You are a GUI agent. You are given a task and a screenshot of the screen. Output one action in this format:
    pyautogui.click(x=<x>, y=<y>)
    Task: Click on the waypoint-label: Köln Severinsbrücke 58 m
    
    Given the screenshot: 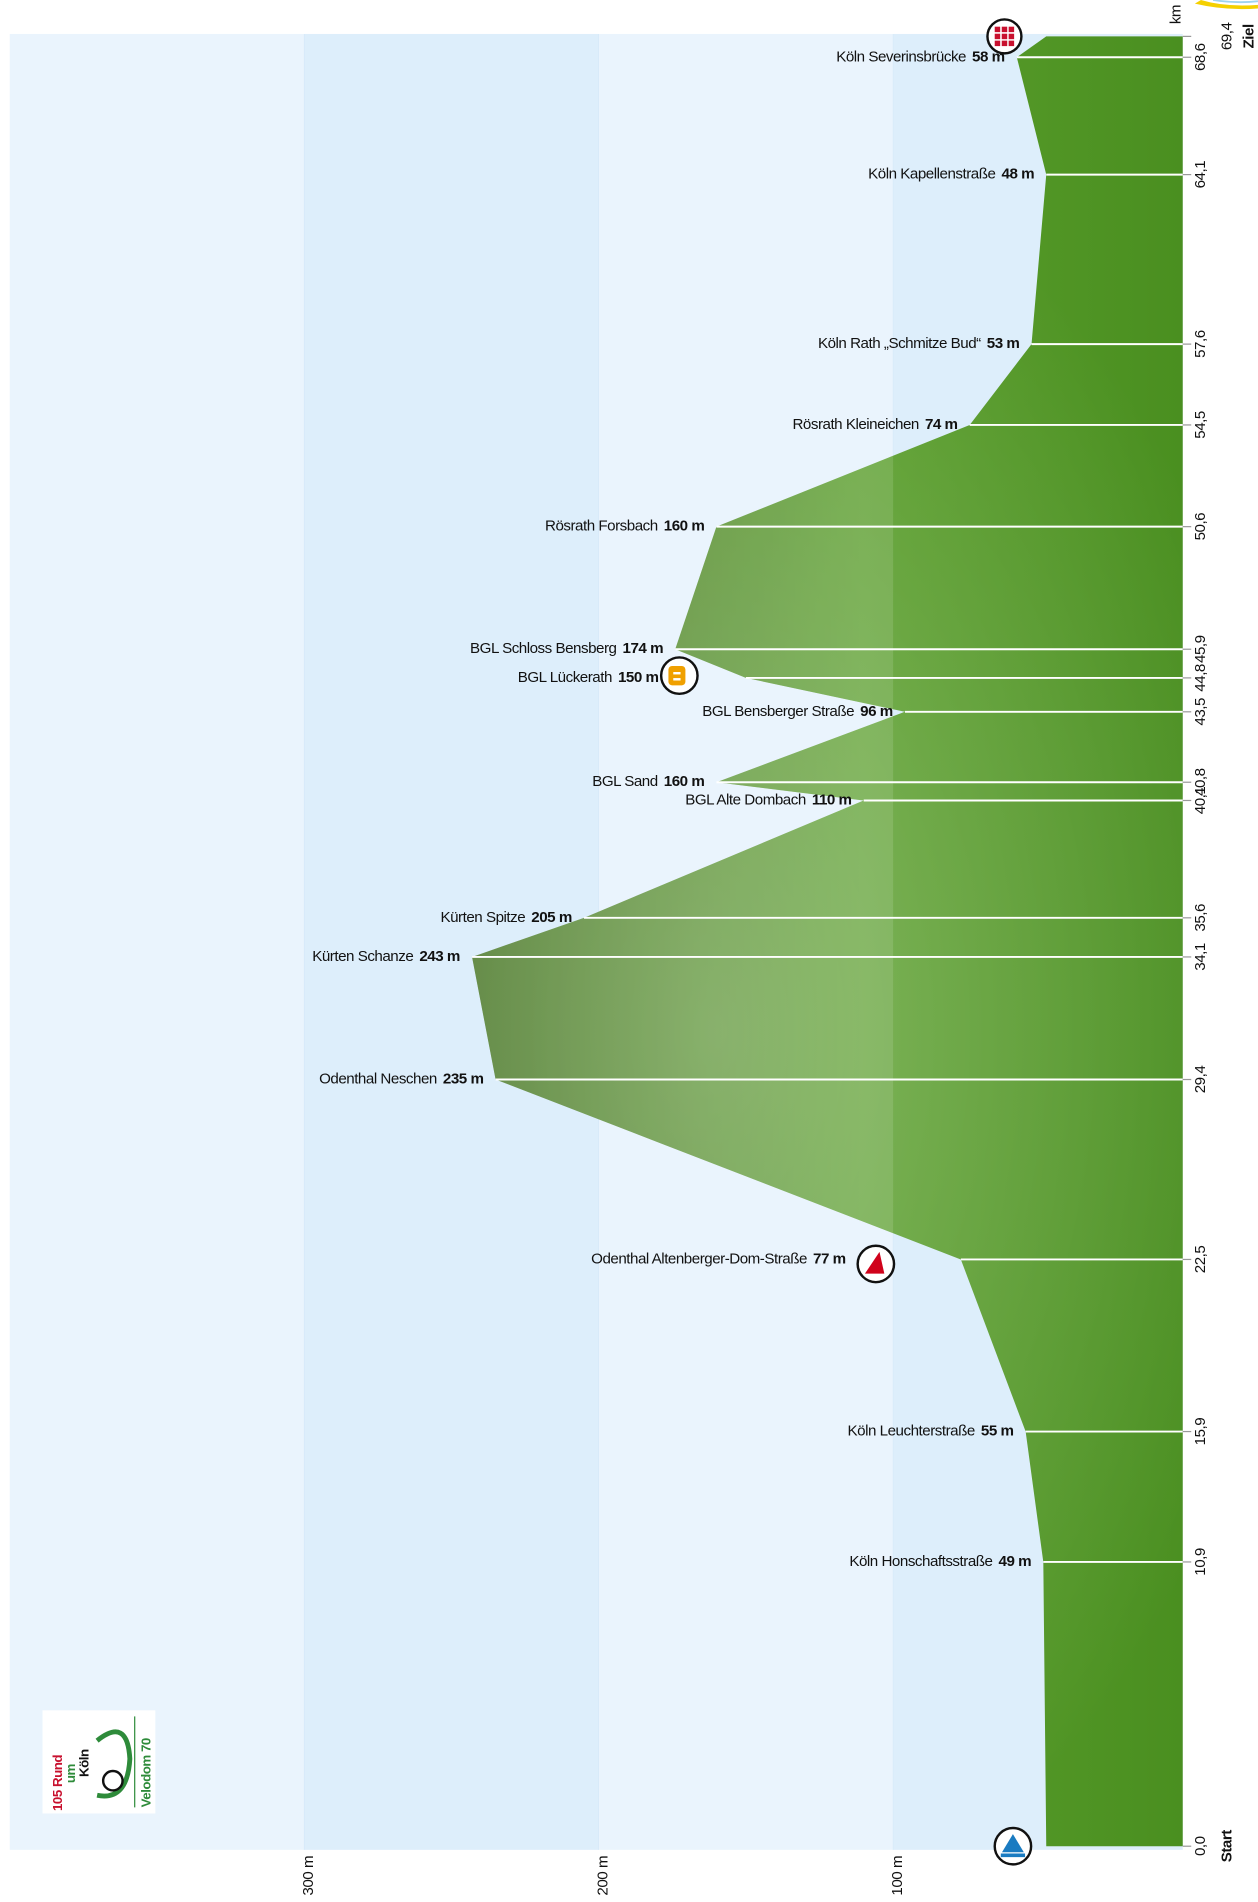 What is the action you would take?
    pyautogui.click(x=920, y=56)
    